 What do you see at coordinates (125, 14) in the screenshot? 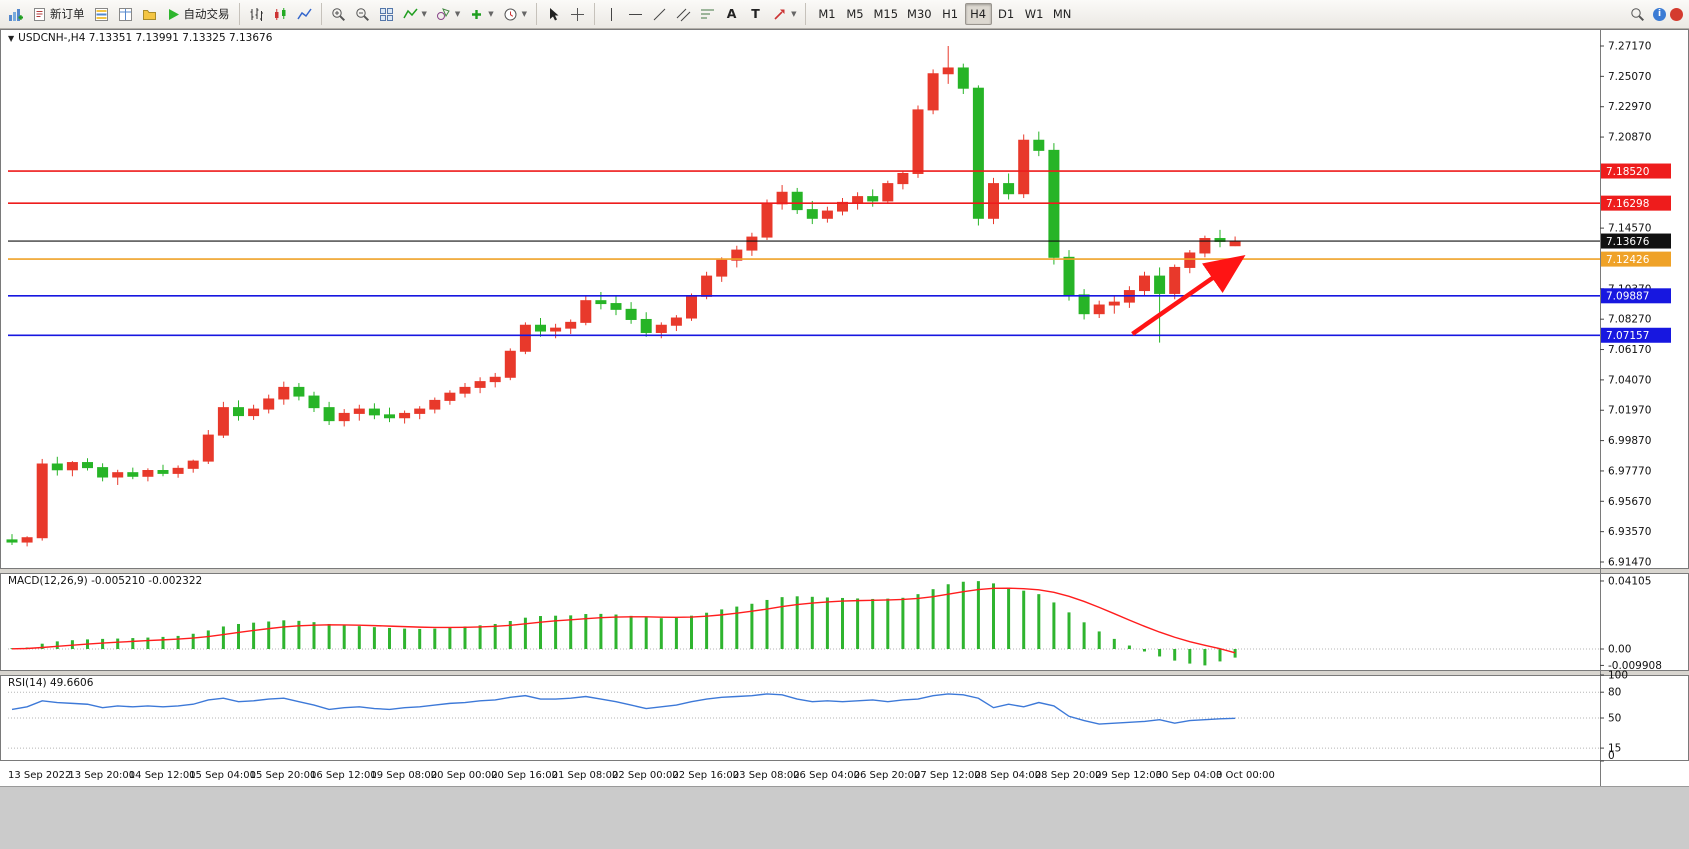
I see `data-window-button` at bounding box center [125, 14].